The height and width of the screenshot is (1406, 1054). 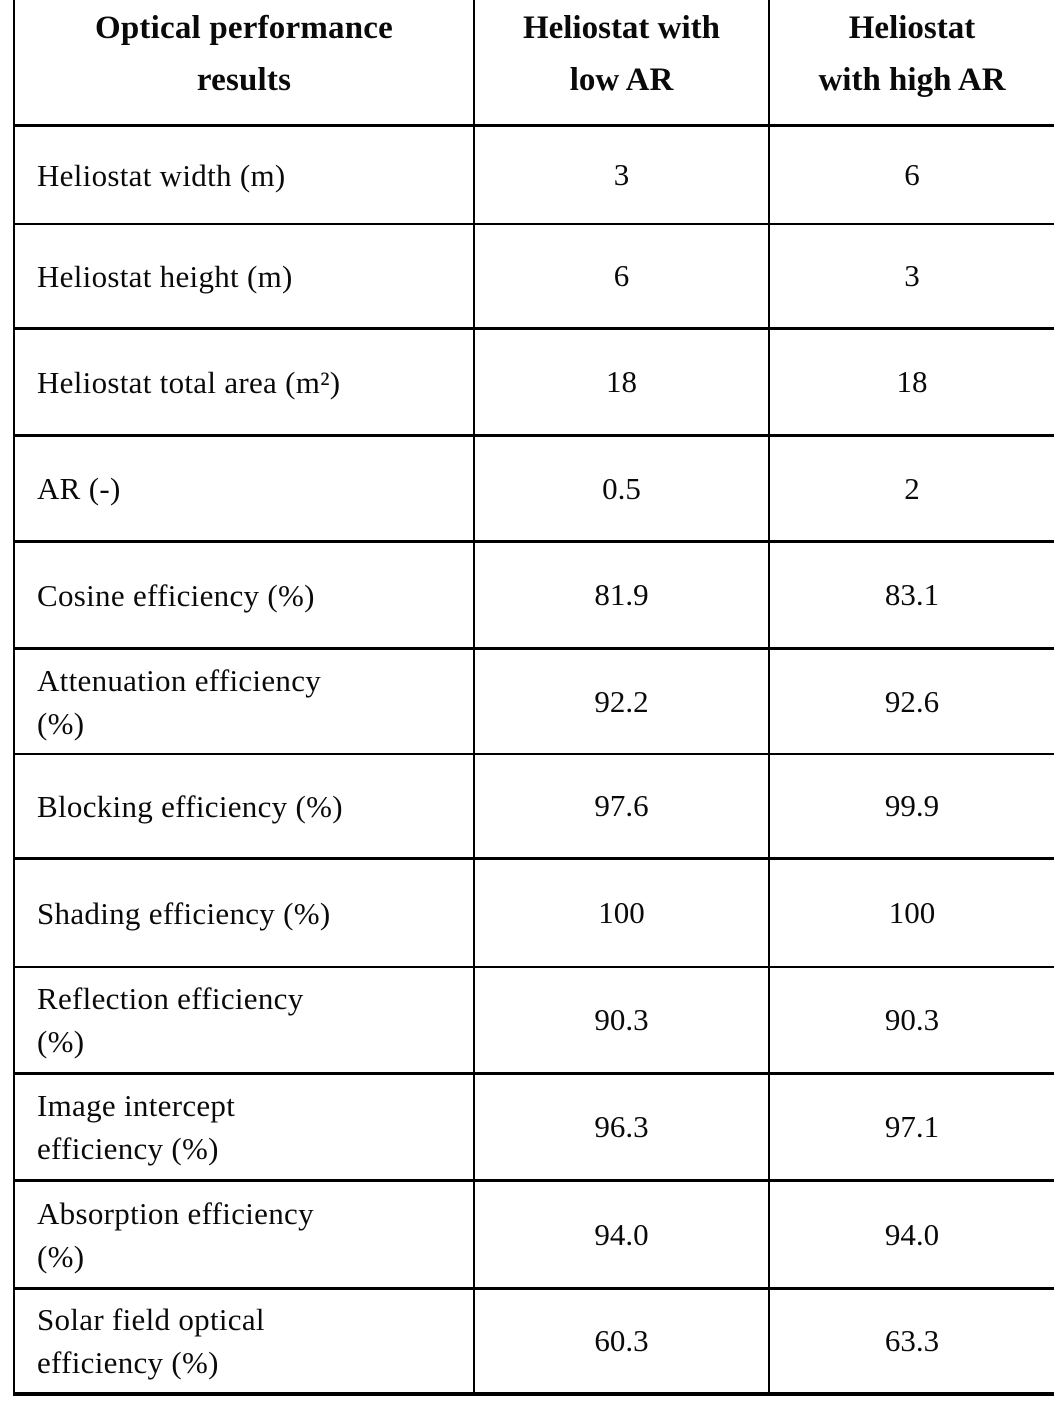 I want to click on table-row-aspect-ratio: AR (-) 0.5 2, so click(x=534, y=490).